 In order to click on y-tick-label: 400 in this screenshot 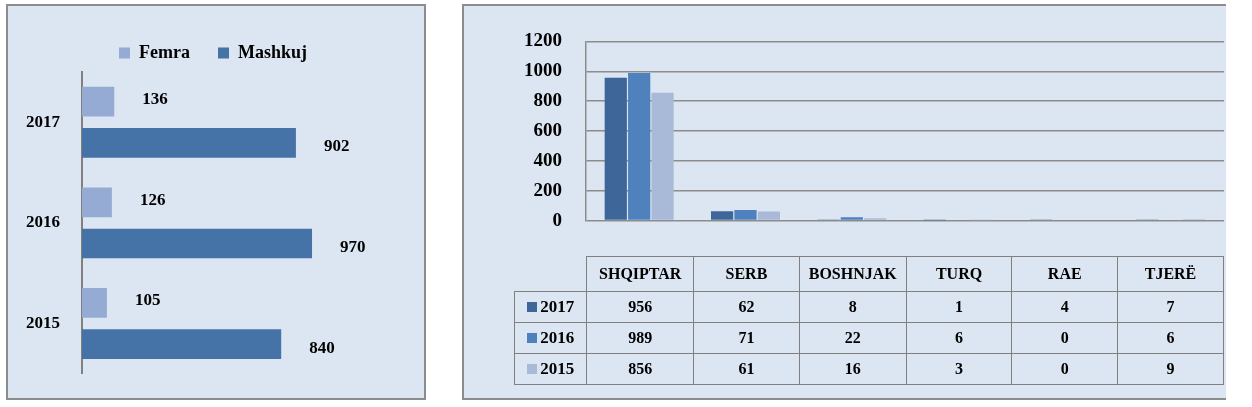, I will do `click(547, 159)`.